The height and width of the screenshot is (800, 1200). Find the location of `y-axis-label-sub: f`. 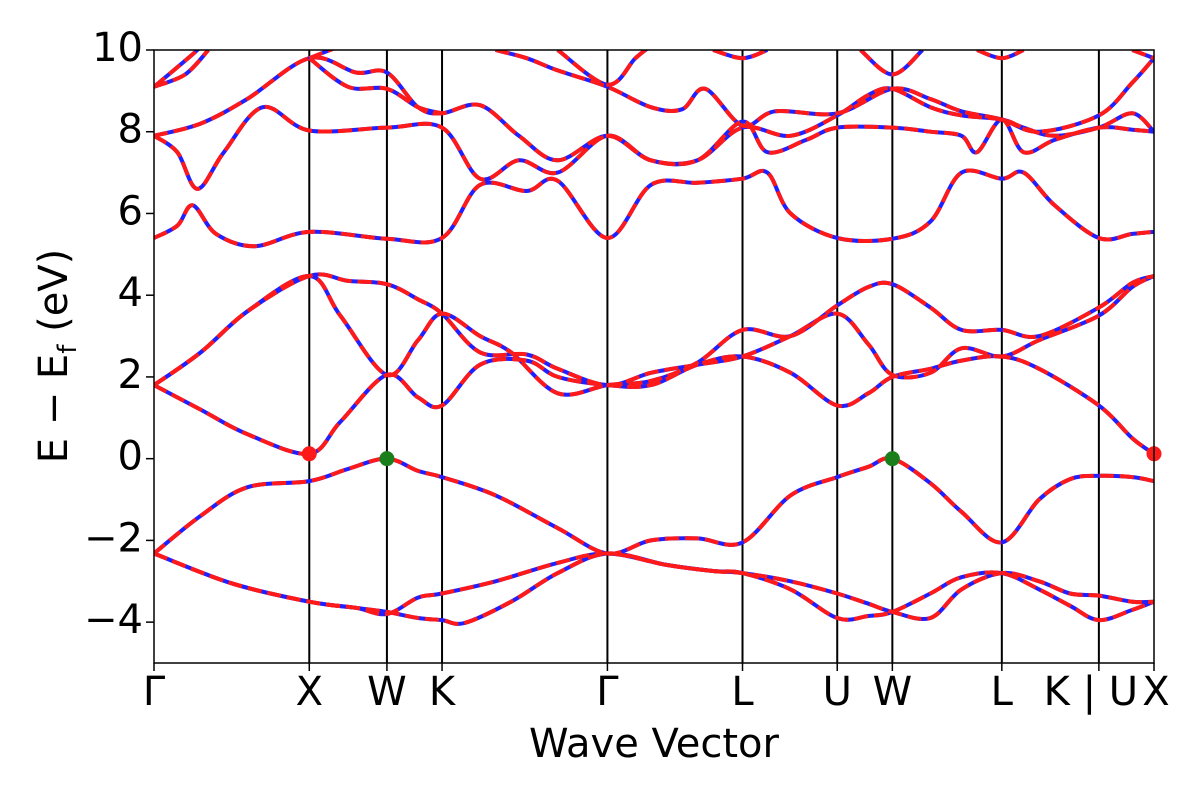

y-axis-label-sub: f is located at coordinates (68, 349).